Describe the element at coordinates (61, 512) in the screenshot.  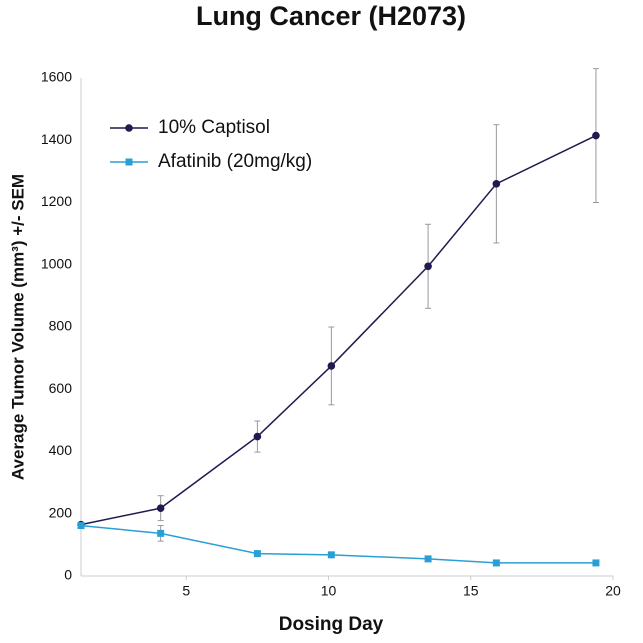
I see `y-tick-label: 200` at that location.